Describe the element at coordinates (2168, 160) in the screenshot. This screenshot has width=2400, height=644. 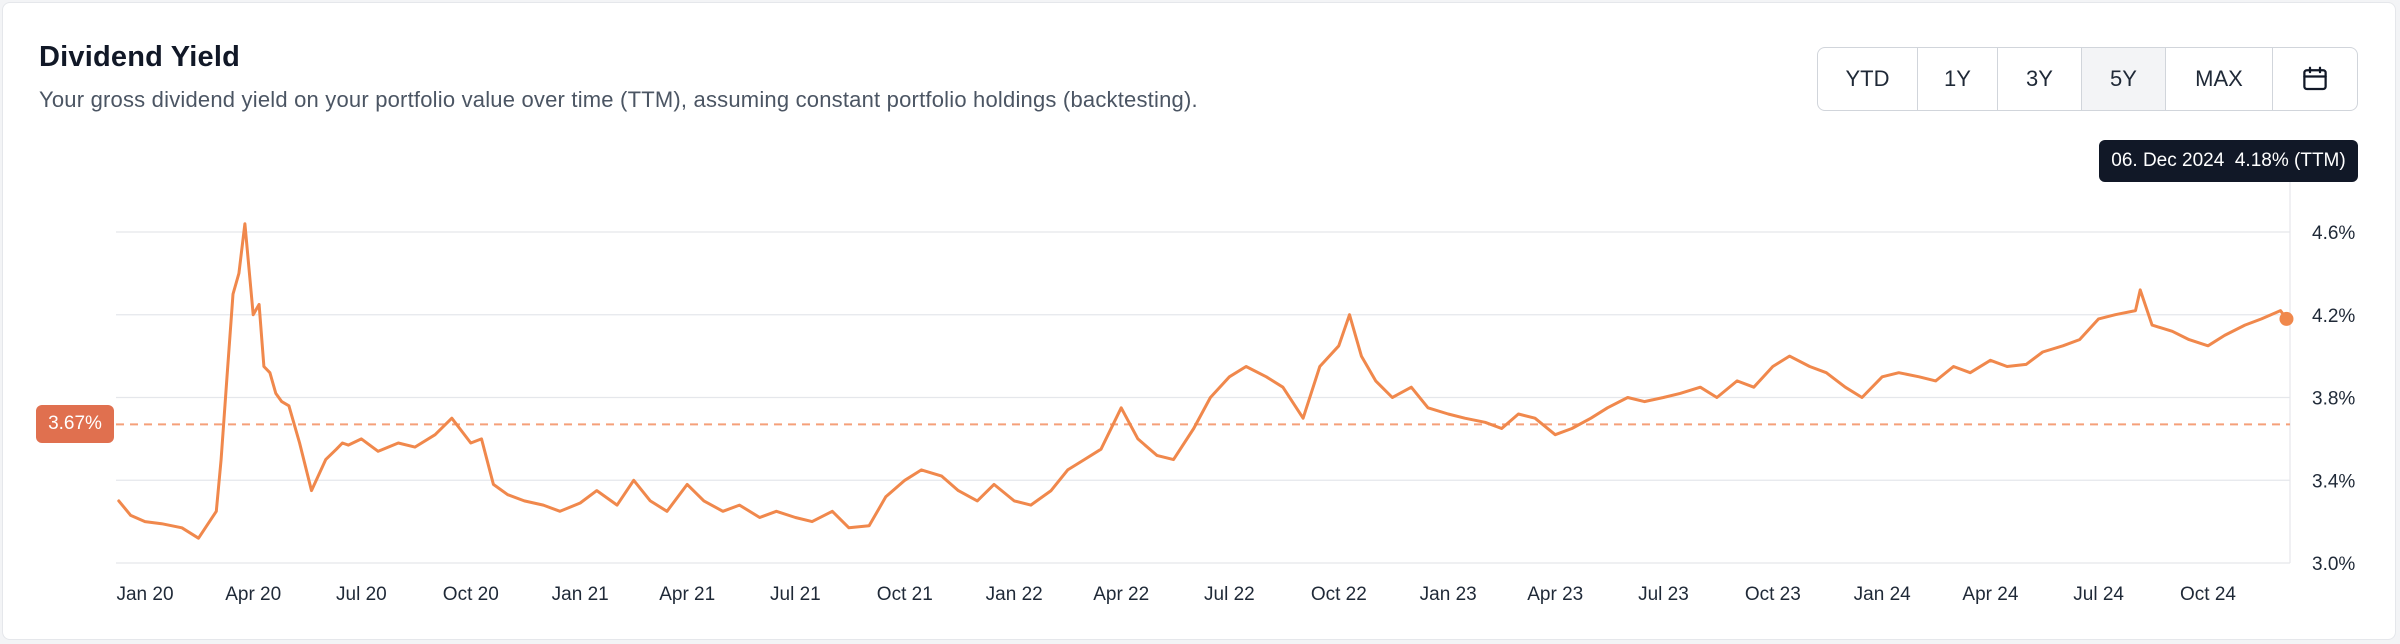
I see `tooltip-date: 06. Dec 2024` at that location.